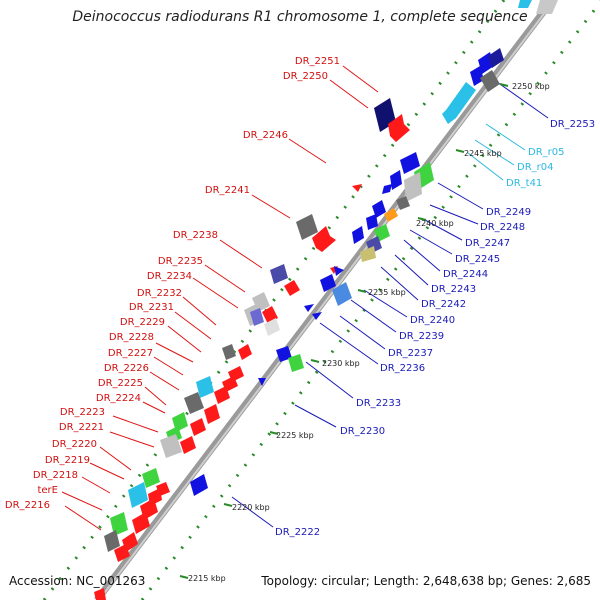 The width and height of the screenshot is (600, 600). Describe the element at coordinates (483, 153) in the screenshot. I see `scale-tick-label: 2245 kbp` at that location.